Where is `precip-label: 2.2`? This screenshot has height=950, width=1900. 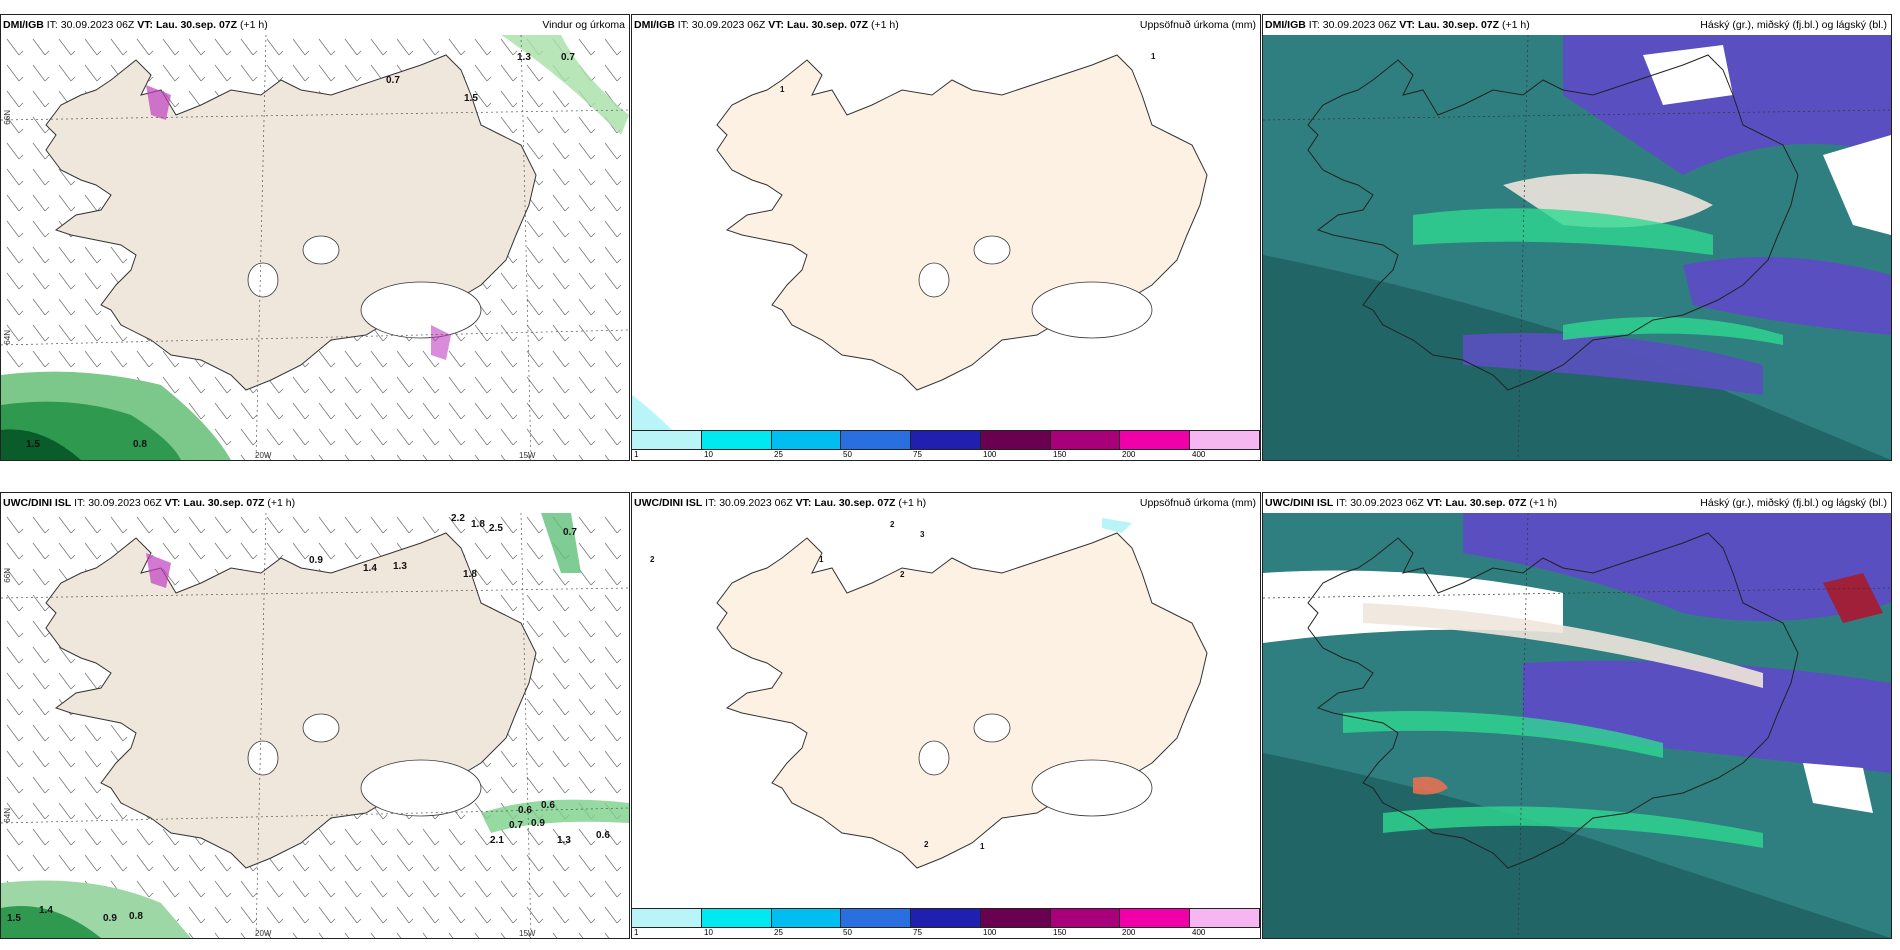 precip-label: 2.2 is located at coordinates (458, 518).